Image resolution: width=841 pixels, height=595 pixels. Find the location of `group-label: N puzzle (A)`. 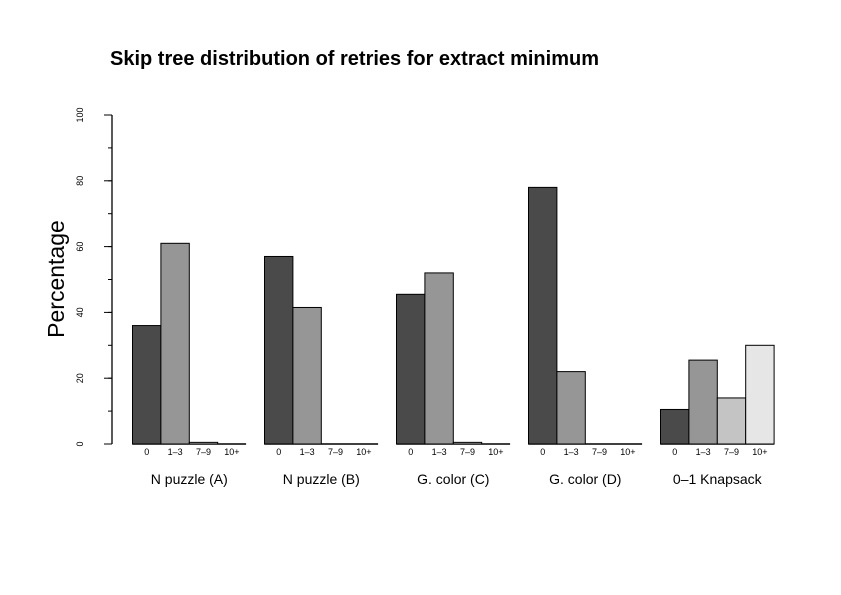

group-label: N puzzle (A) is located at coordinates (189, 479).